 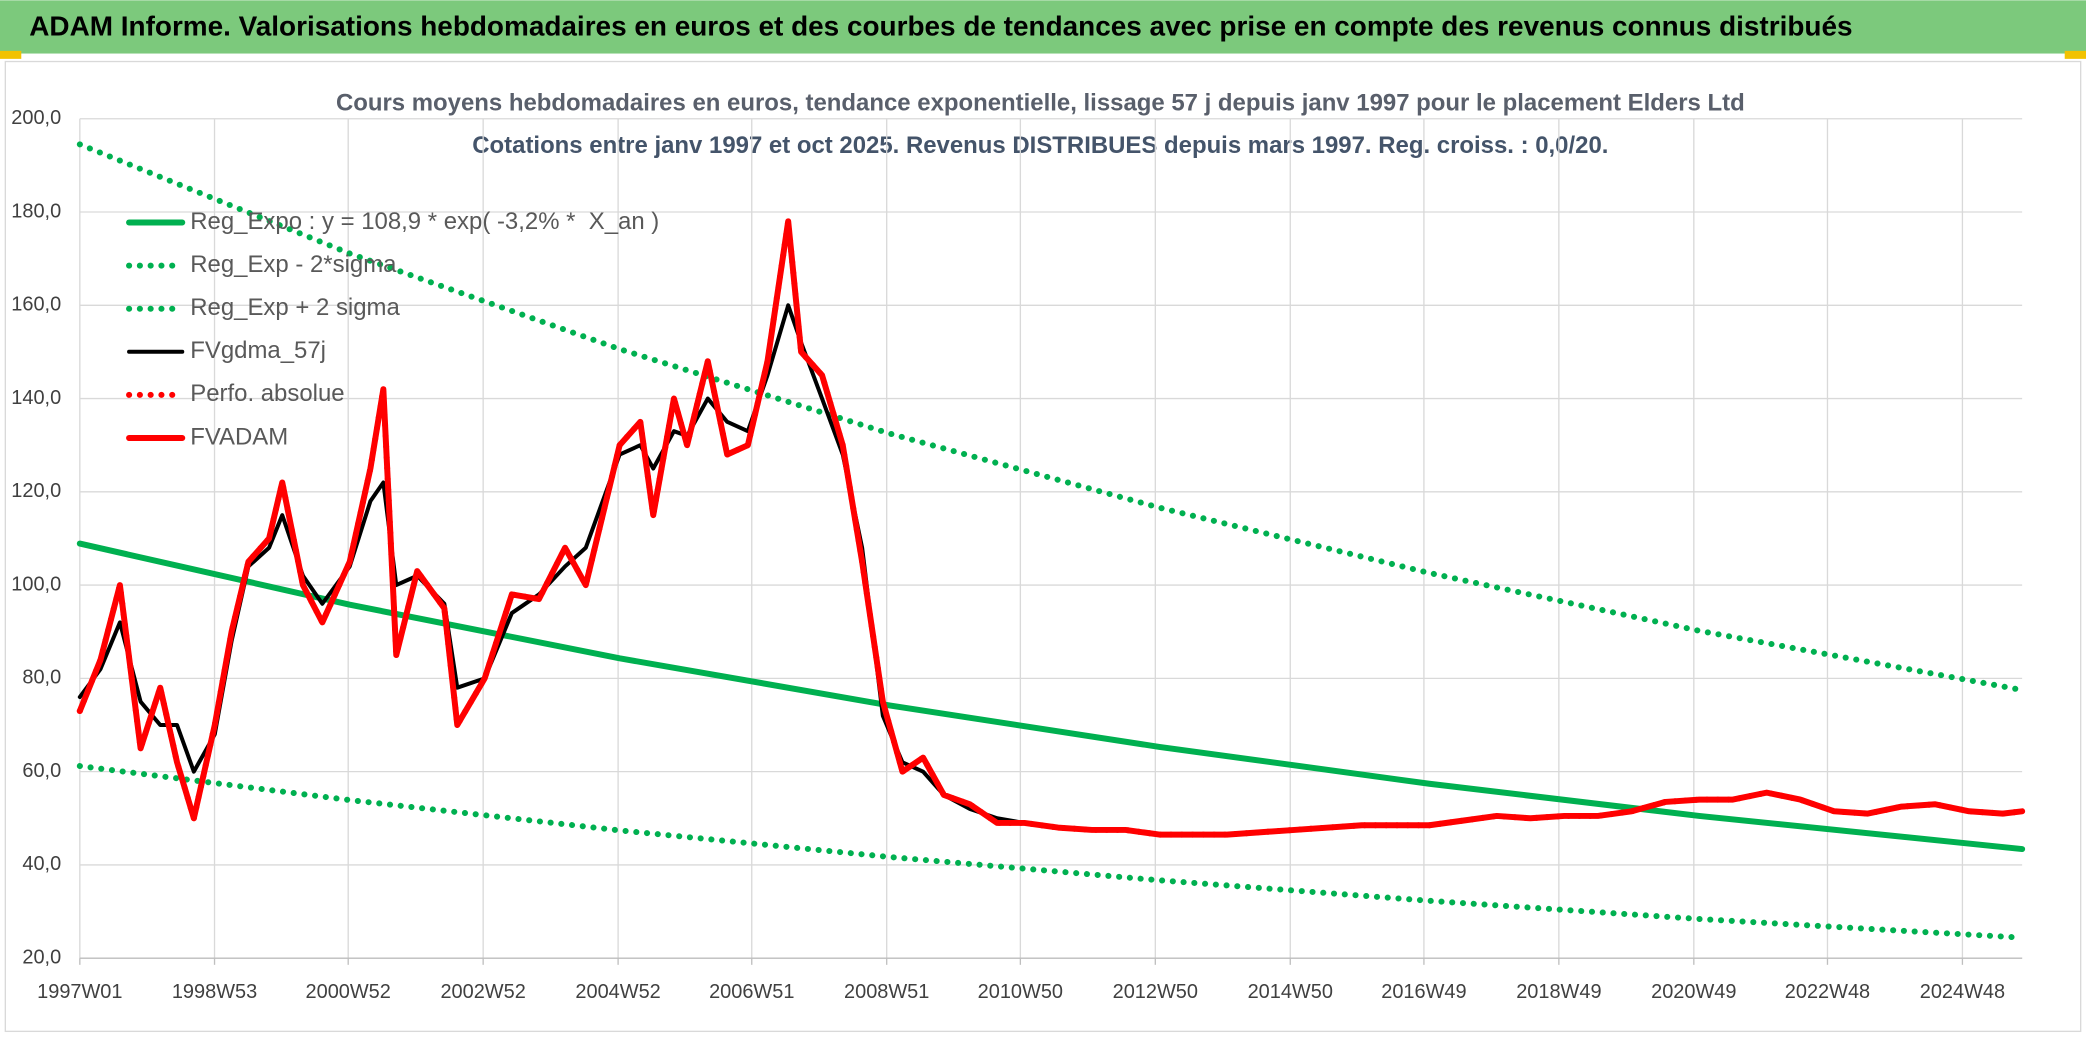 What do you see at coordinates (1962, 992) in the screenshot?
I see `x-tick-label: 2024W48` at bounding box center [1962, 992].